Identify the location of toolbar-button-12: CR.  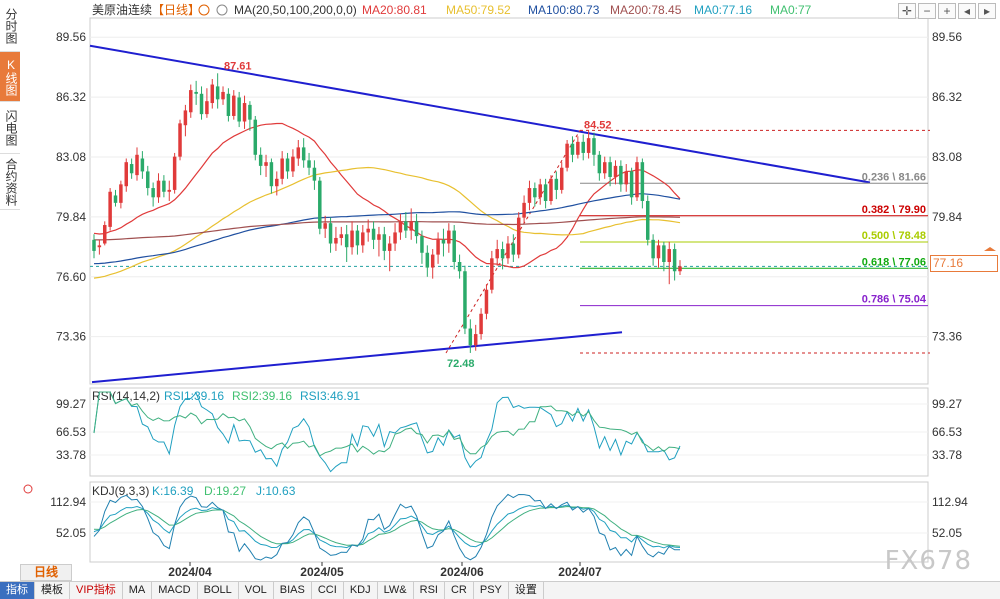
(459, 590).